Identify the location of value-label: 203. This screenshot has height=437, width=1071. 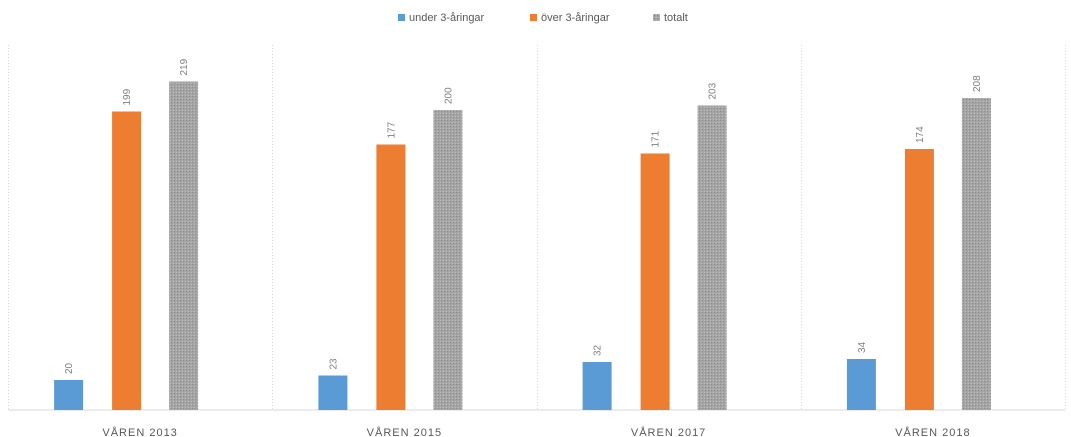
(713, 90).